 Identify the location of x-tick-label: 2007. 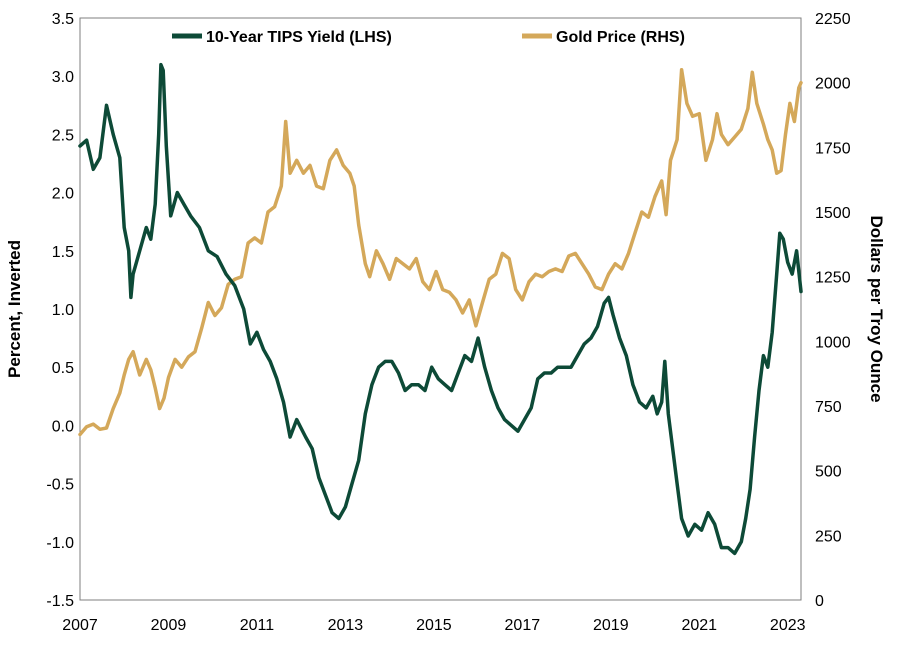
(80, 625).